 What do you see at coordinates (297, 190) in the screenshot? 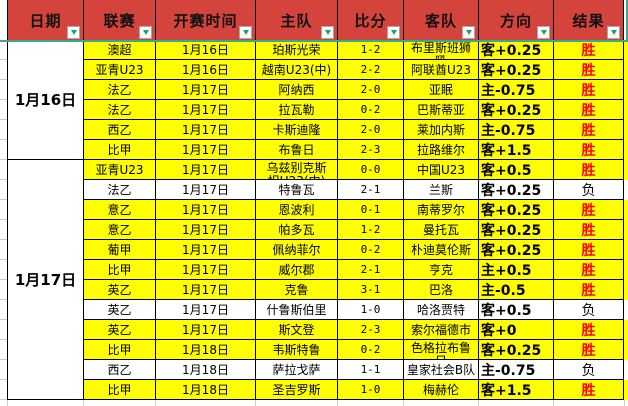
I see `cell-home: 特鲁瓦` at bounding box center [297, 190].